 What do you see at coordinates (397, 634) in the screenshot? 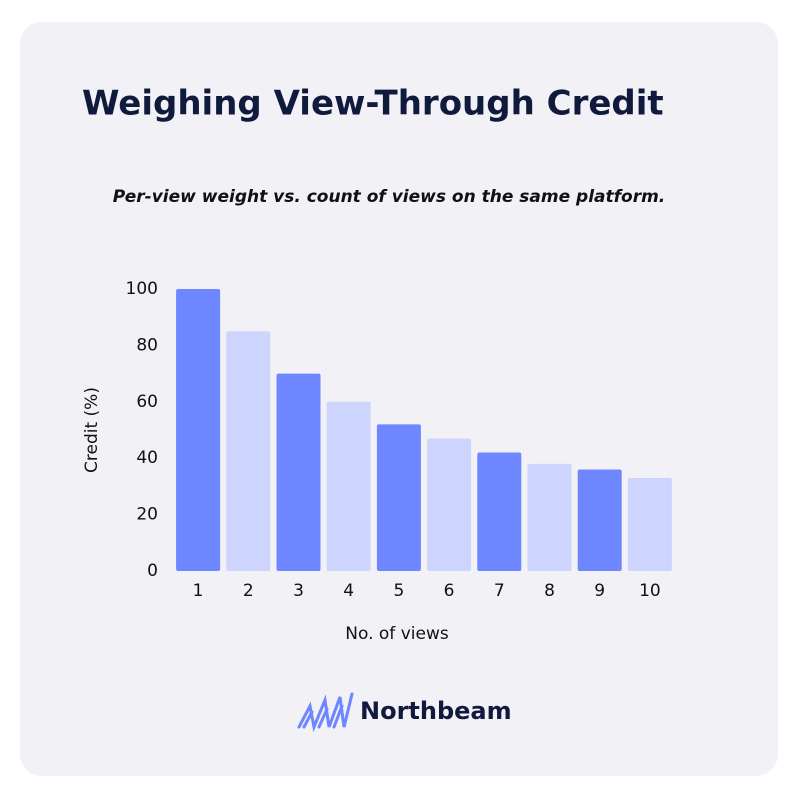
I see `x-axis-label: No. of views` at bounding box center [397, 634].